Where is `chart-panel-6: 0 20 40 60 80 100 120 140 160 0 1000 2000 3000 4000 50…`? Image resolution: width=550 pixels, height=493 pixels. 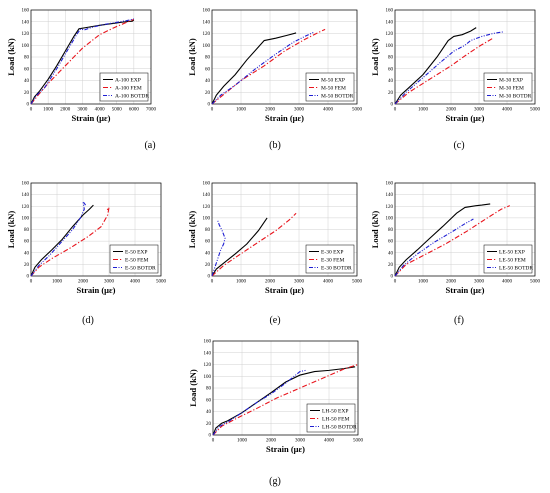 chart-panel-6: 0 20 40 60 80 100 120 140 160 0 1000 2000 3000 4000 50… is located at coordinates (455, 254).